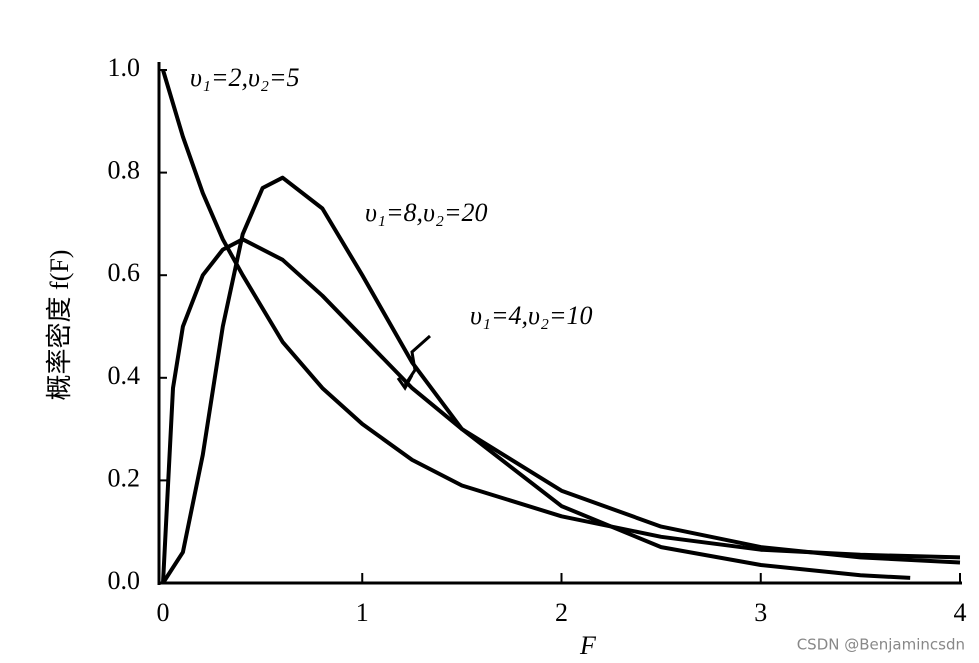 The image size is (979, 663). What do you see at coordinates (561, 612) in the screenshot?
I see `x-tick-label: 2` at bounding box center [561, 612].